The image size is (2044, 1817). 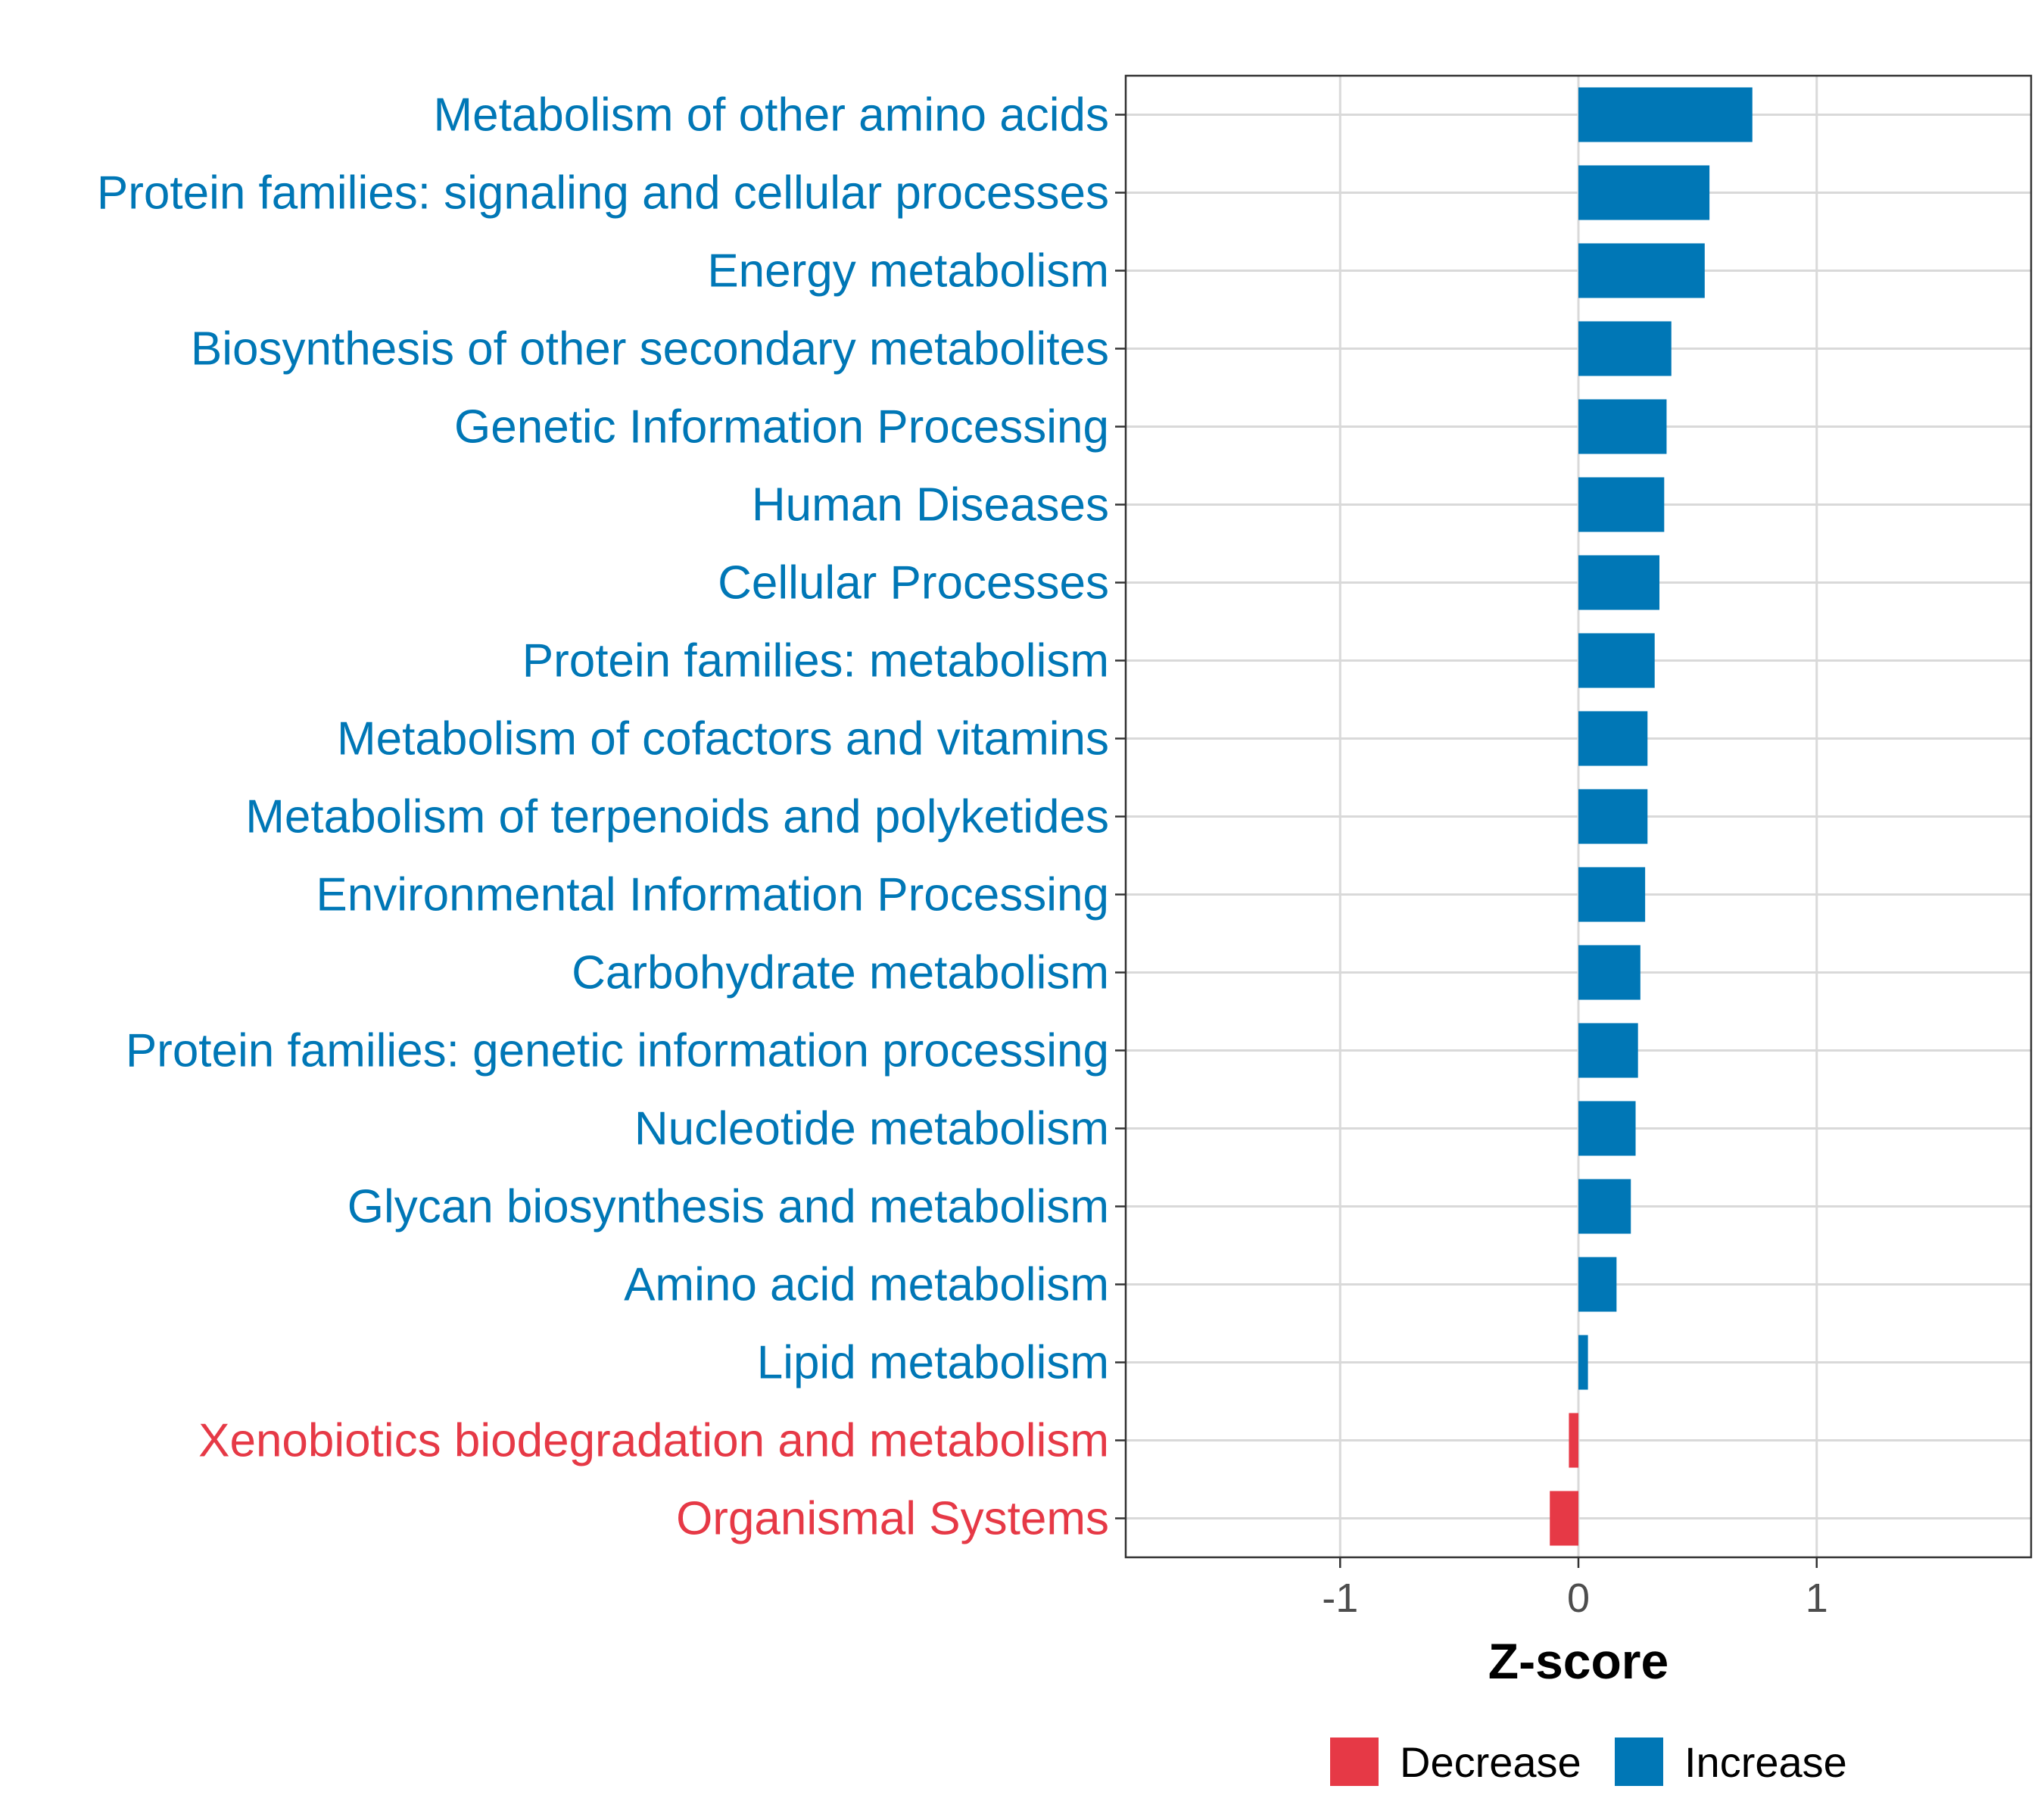 I want to click on x-axis-labels: -1 0 1, so click(x=1575, y=1598).